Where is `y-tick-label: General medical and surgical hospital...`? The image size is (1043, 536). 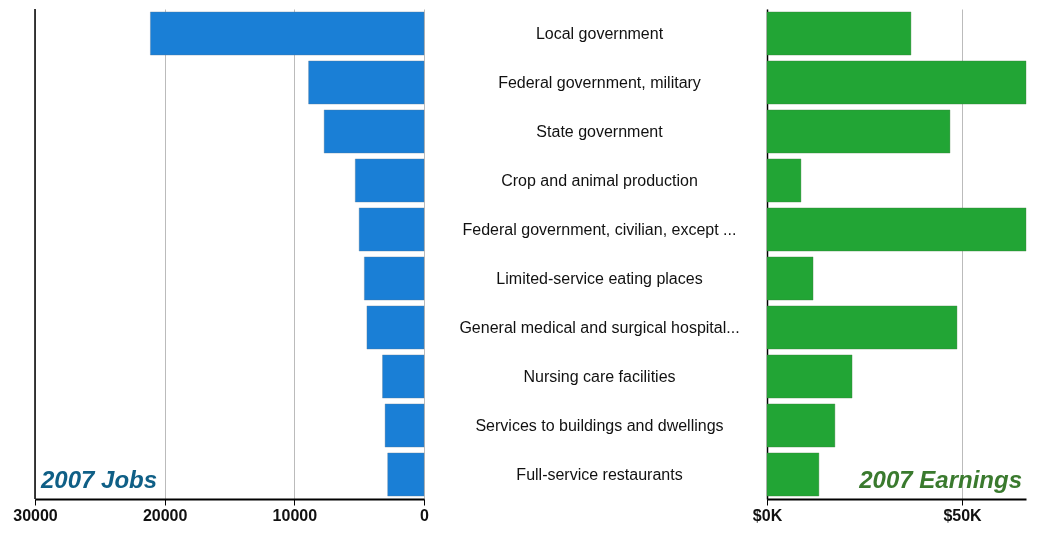
y-tick-label: General medical and surgical hospital... is located at coordinates (599, 327).